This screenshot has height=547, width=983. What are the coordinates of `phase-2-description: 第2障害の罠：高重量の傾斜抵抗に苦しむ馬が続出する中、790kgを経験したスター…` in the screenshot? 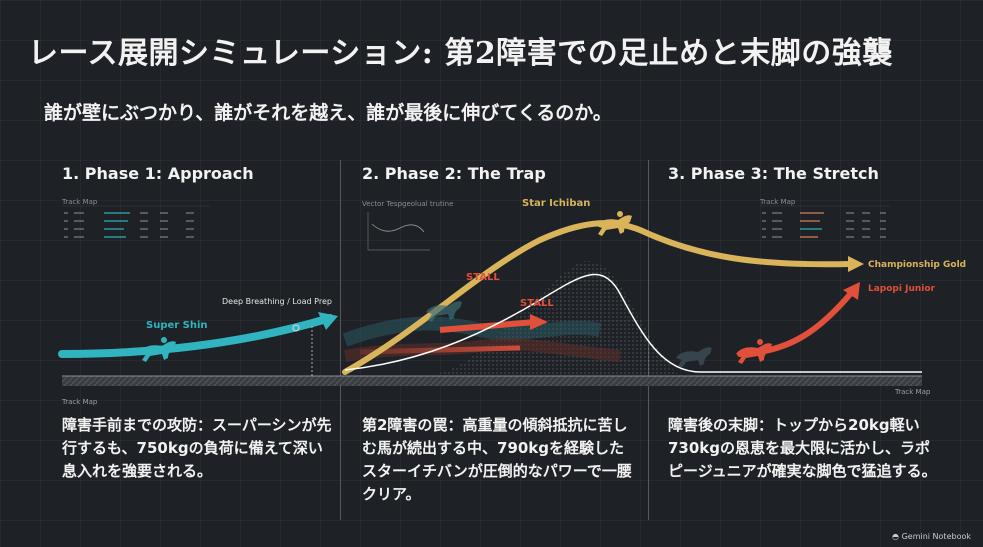 It's located at (497, 459).